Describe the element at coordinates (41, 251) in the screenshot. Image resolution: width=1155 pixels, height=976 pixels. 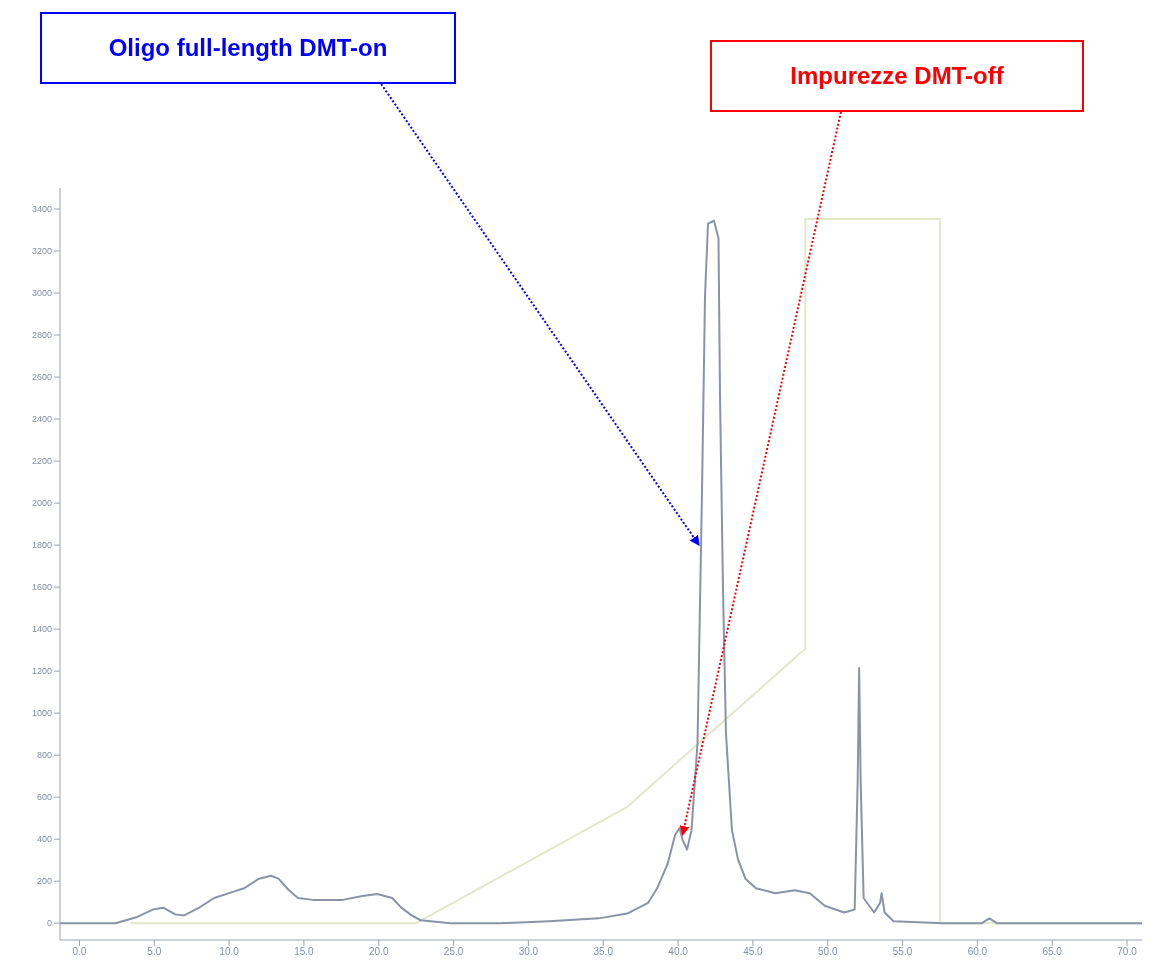
I see `y-tick-label: 3200` at that location.